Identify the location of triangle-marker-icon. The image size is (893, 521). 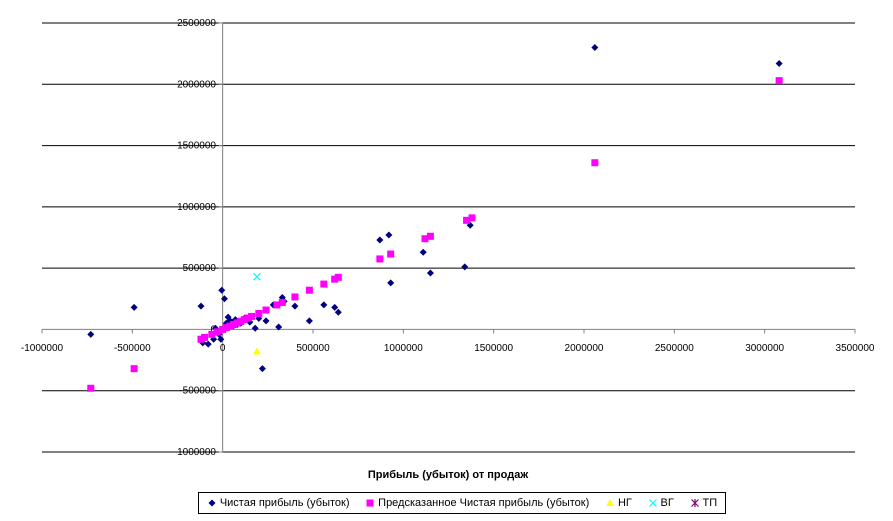
(609, 502).